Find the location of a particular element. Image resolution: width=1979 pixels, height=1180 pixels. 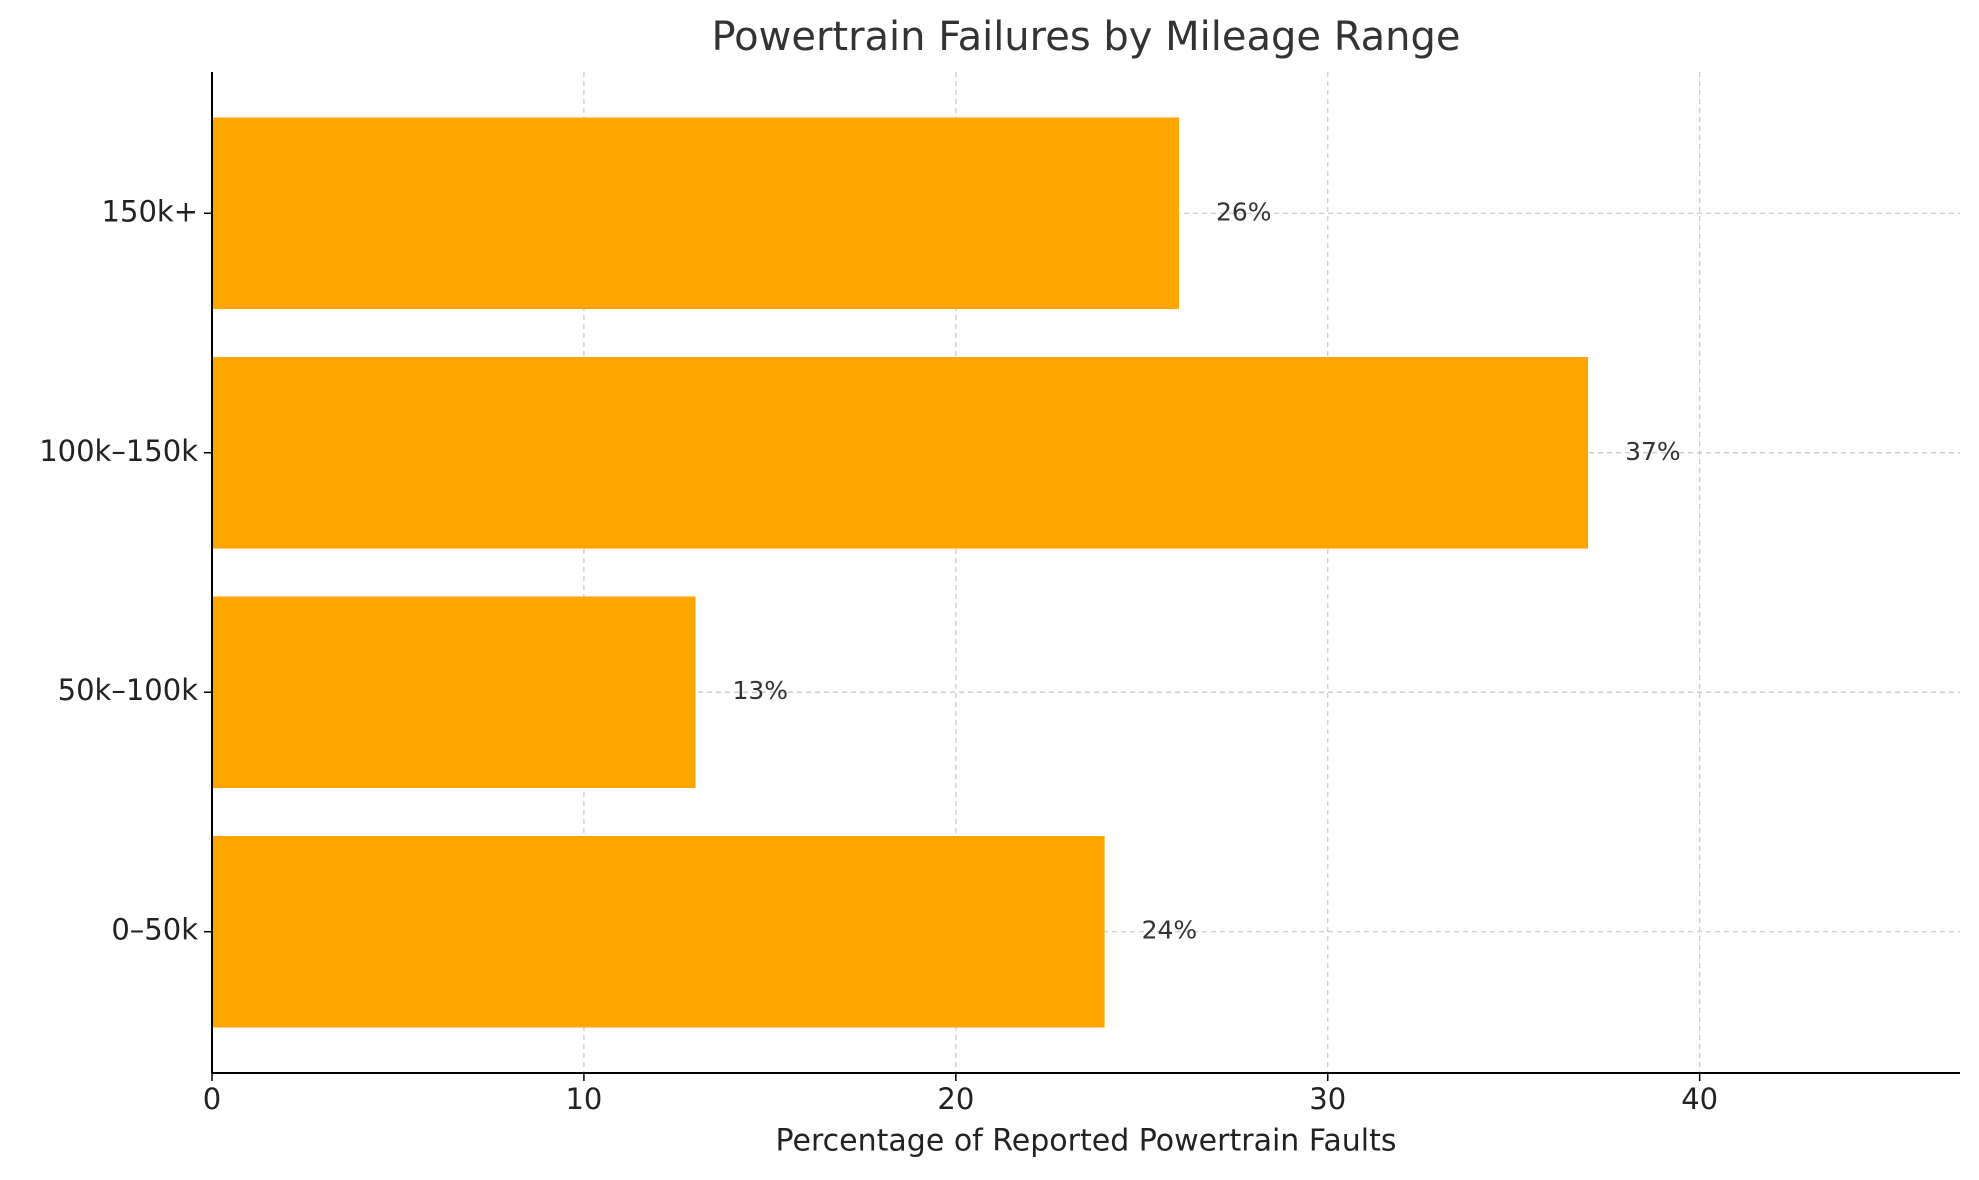

x-tick-label: 40 is located at coordinates (1699, 1099).